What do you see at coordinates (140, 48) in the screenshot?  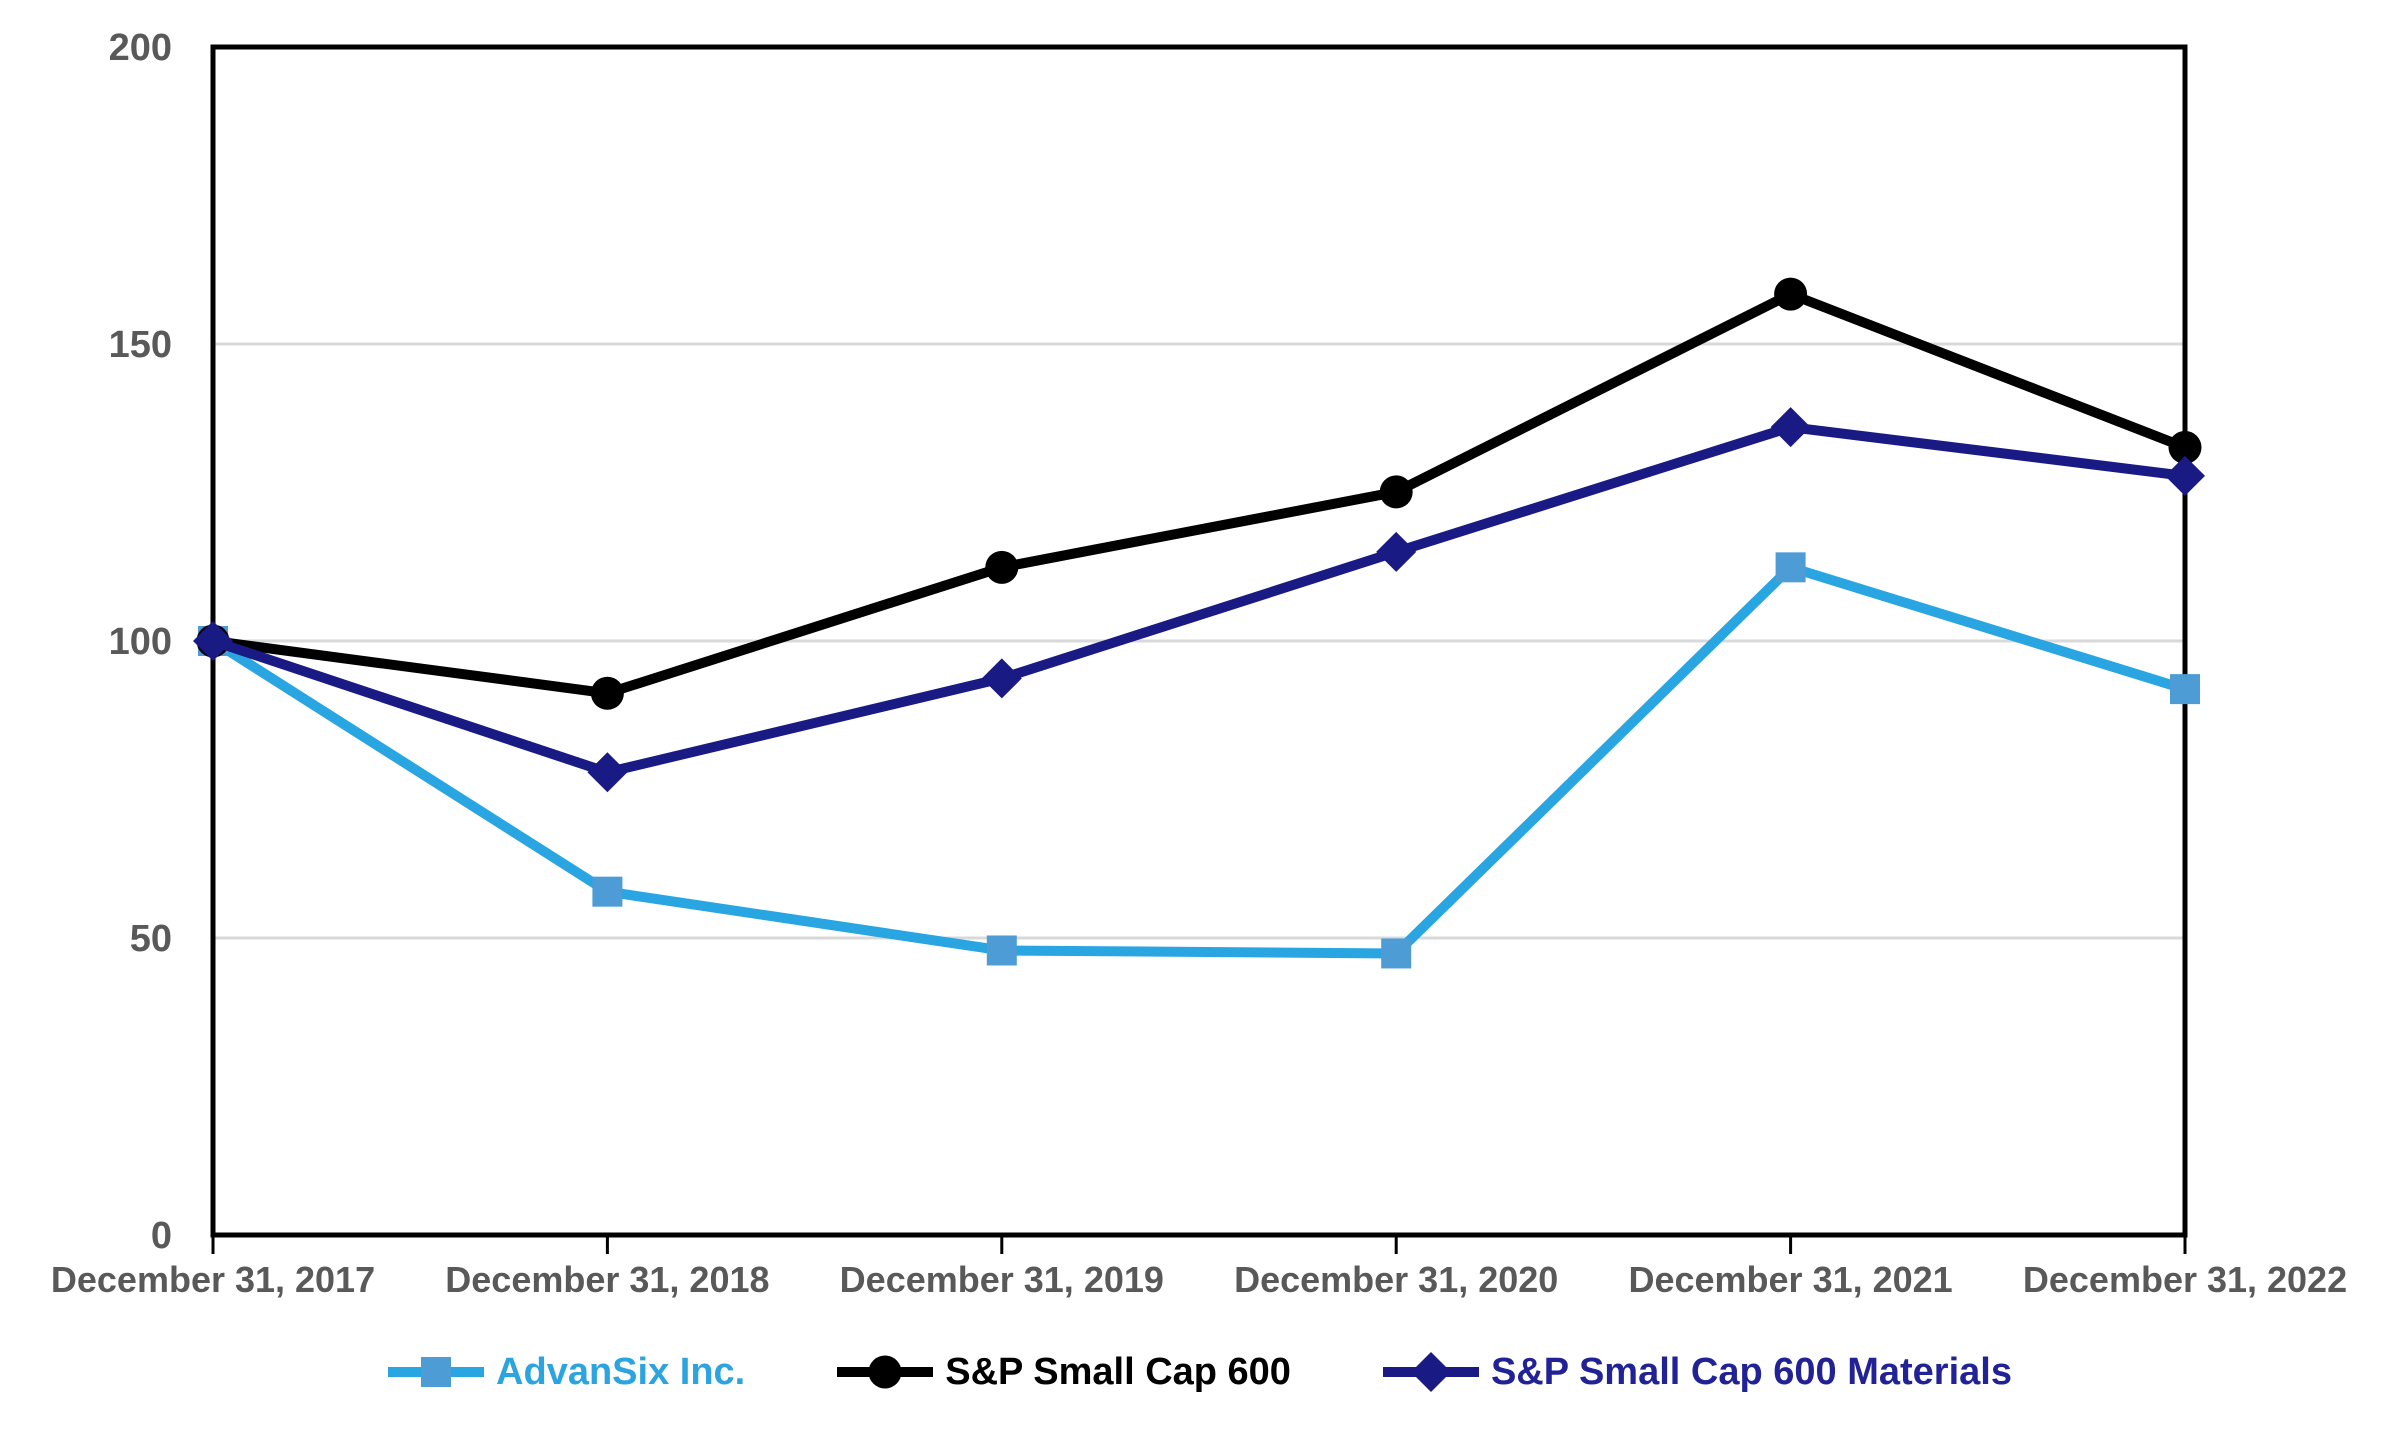 I see `y-axis-tick-label: 200` at bounding box center [140, 48].